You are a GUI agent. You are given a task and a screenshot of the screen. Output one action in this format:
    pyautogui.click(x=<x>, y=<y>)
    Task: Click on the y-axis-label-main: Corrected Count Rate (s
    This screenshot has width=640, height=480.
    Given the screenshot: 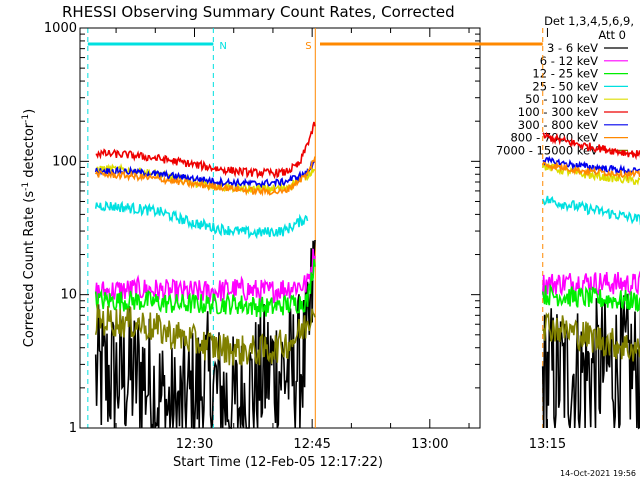 What is the action you would take?
    pyautogui.click(x=29, y=269)
    